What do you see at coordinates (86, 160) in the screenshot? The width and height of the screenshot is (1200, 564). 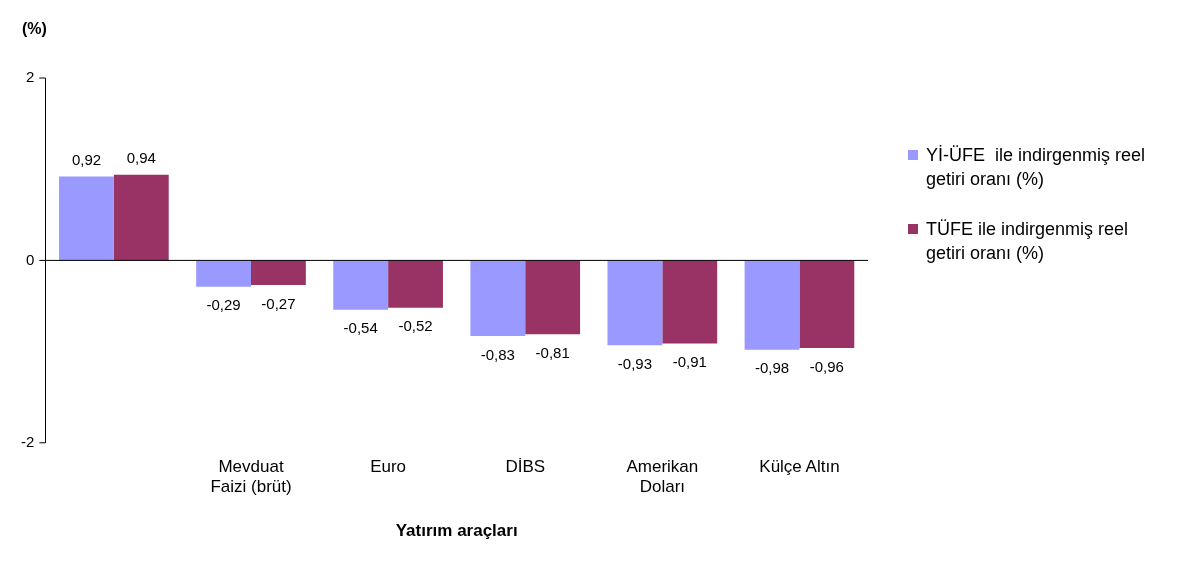 I see `data-label: 0,92` at bounding box center [86, 160].